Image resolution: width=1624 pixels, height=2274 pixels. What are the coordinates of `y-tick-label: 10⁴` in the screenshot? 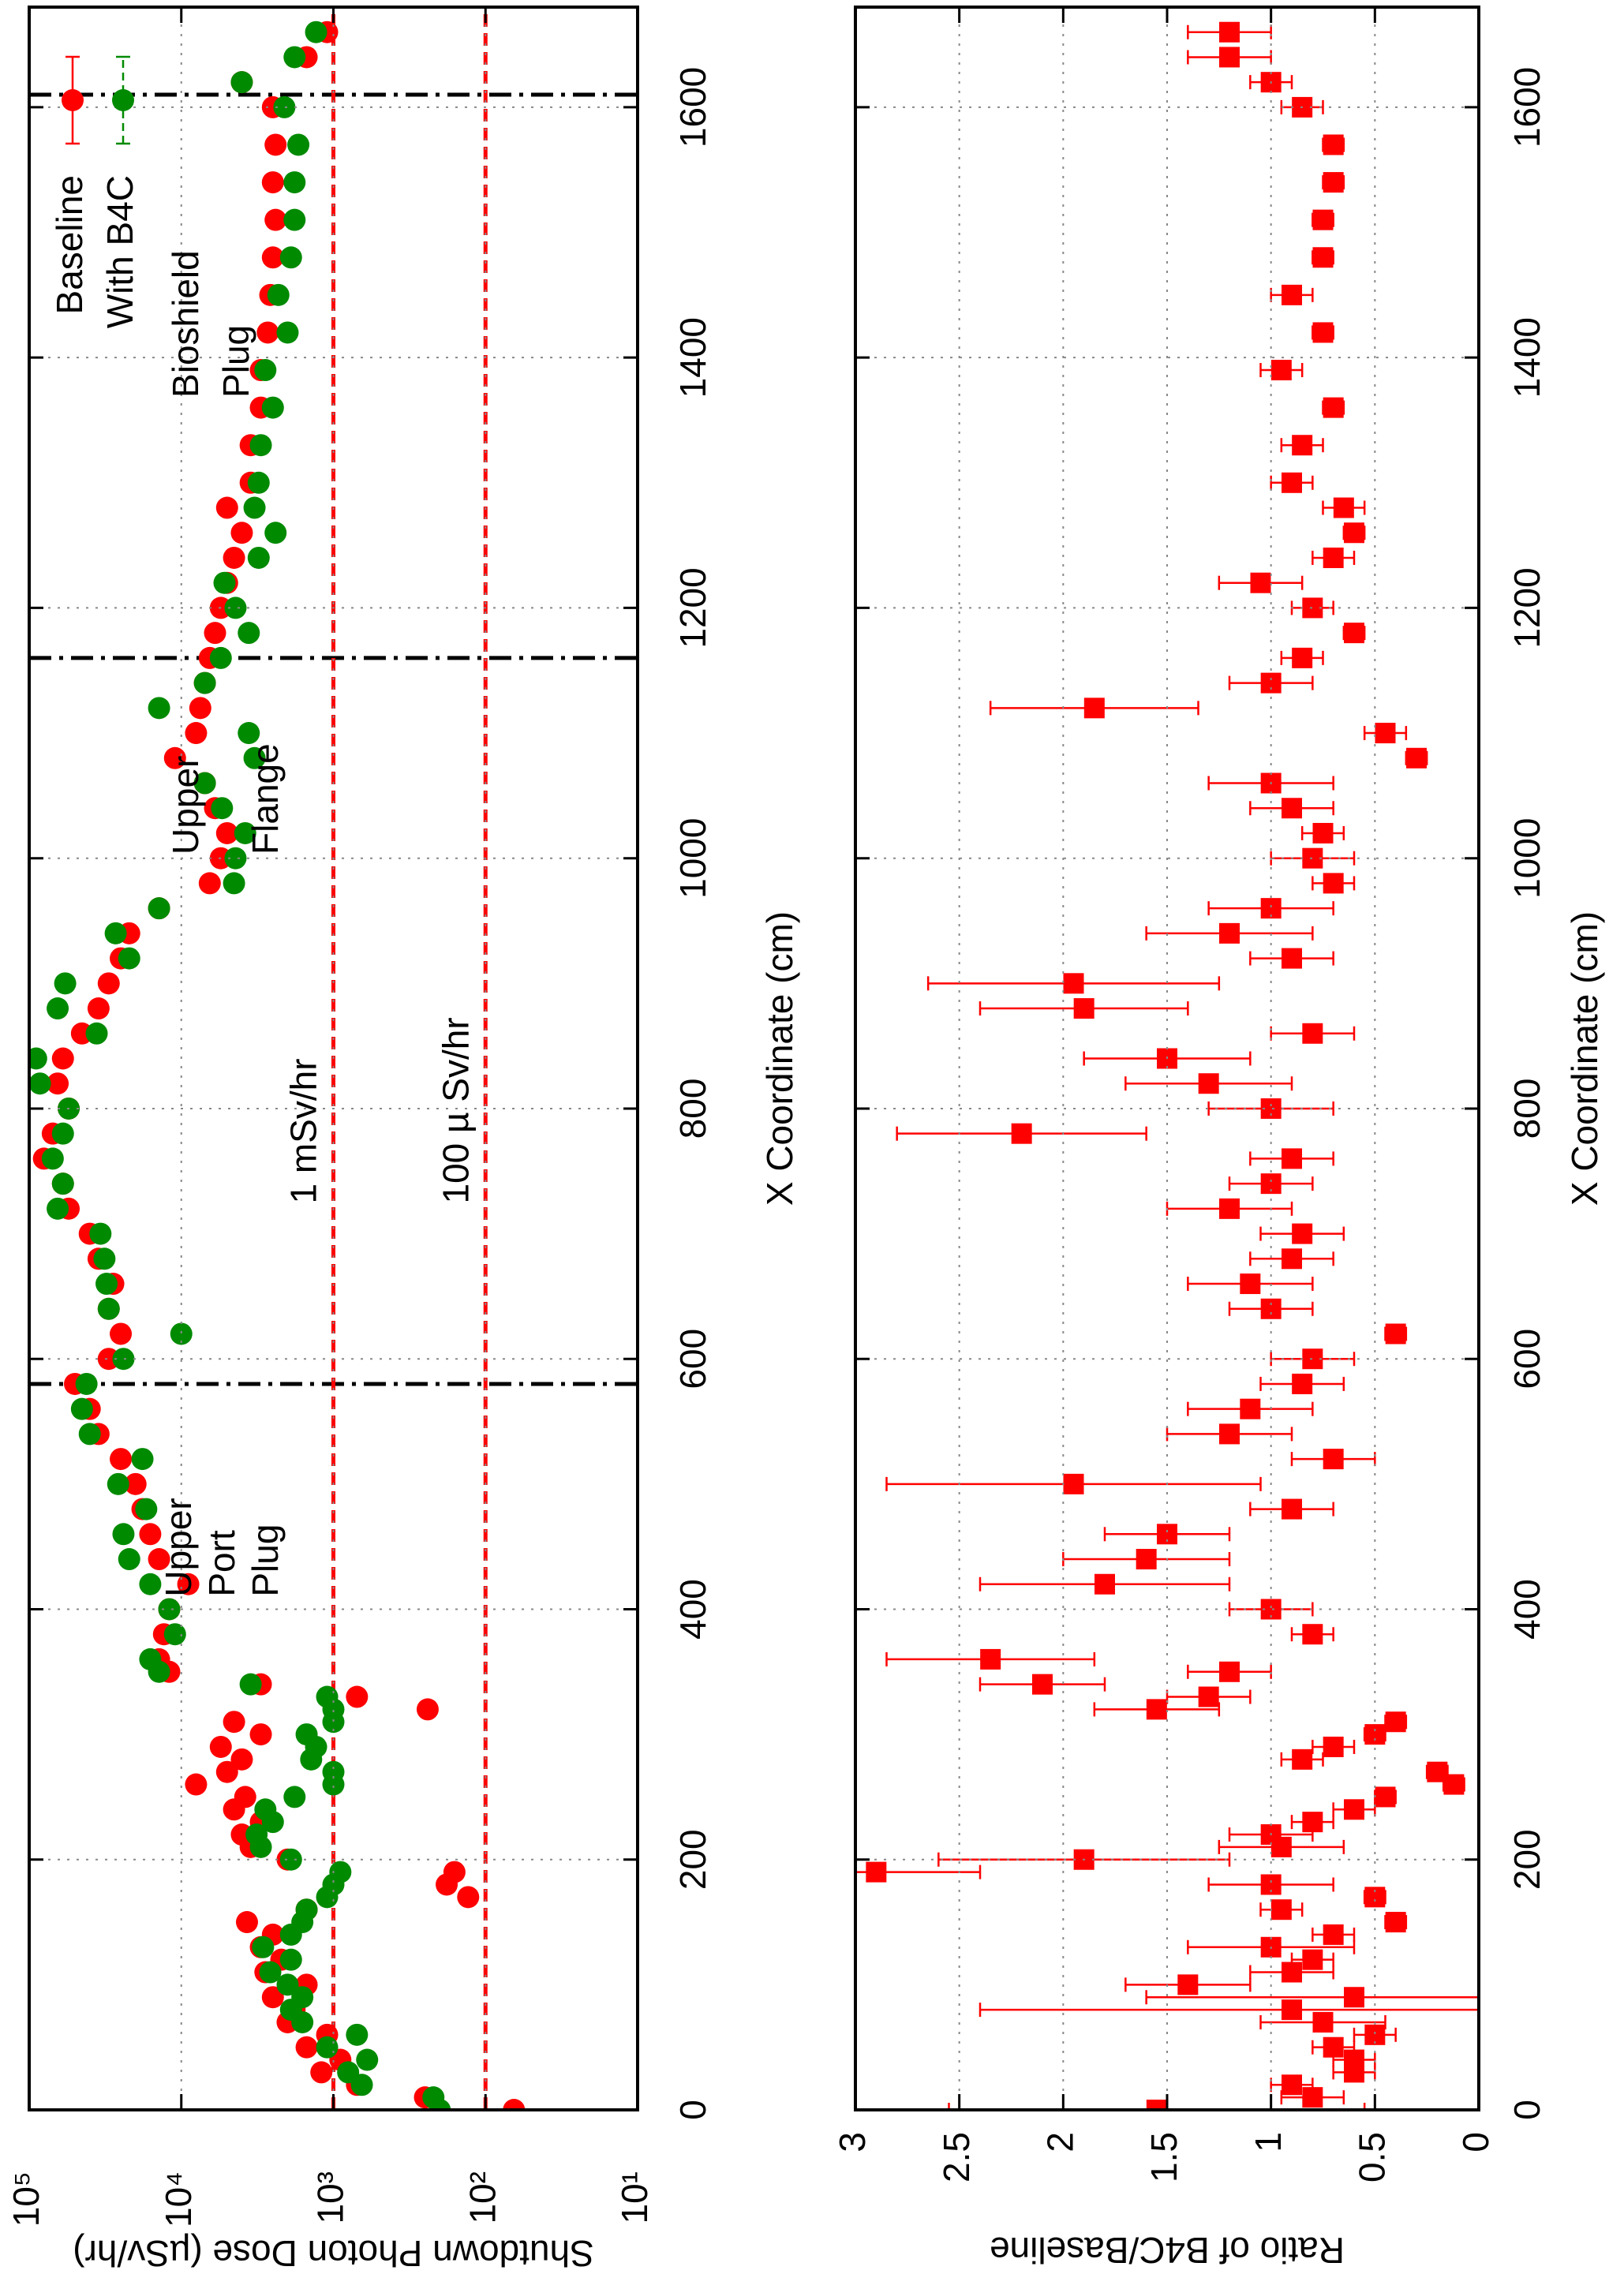 It's located at (178, 2199).